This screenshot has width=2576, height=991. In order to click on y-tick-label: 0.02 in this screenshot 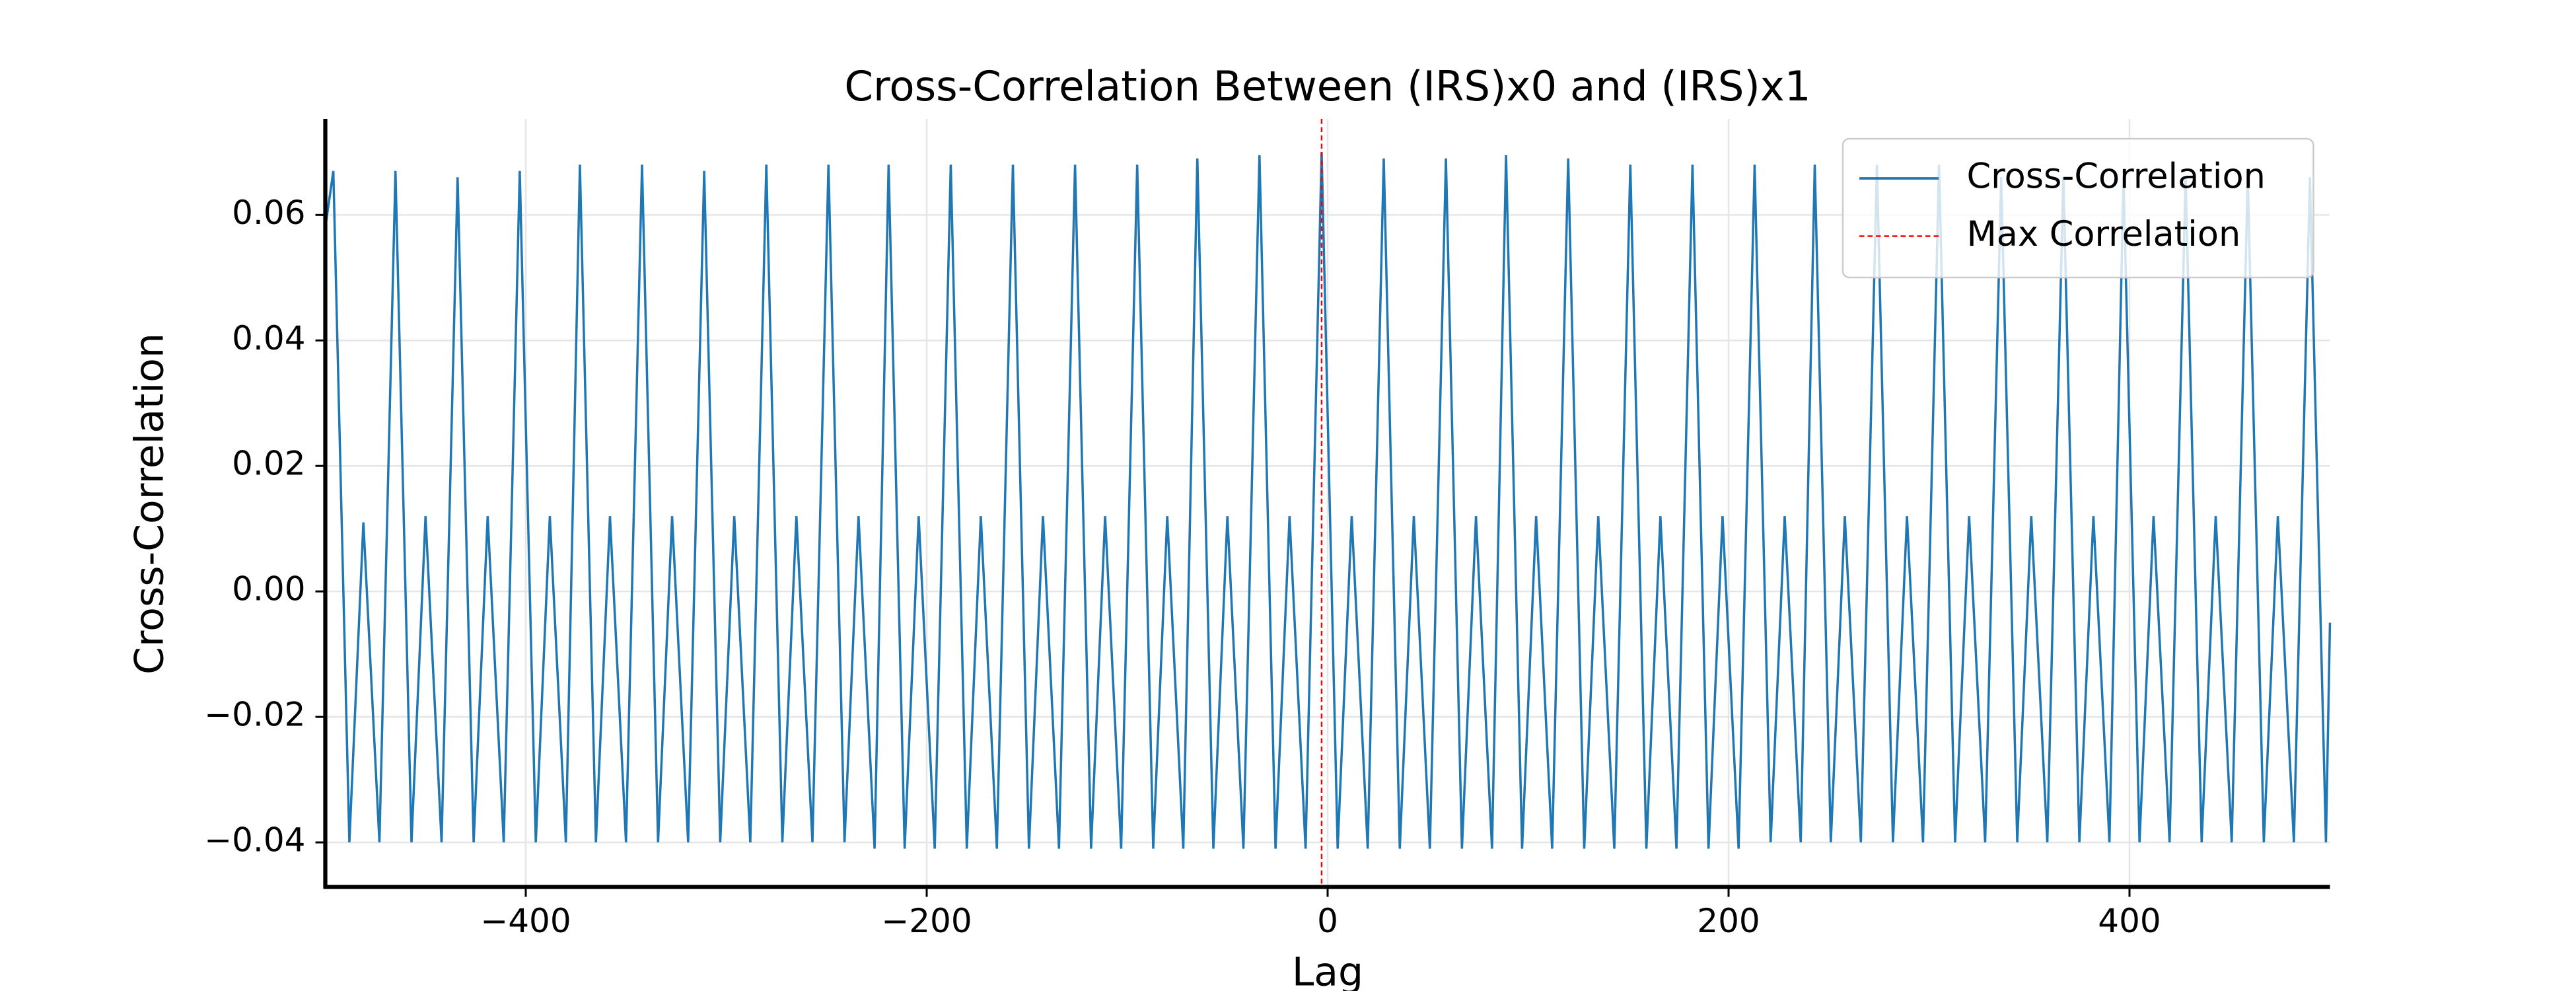, I will do `click(269, 464)`.